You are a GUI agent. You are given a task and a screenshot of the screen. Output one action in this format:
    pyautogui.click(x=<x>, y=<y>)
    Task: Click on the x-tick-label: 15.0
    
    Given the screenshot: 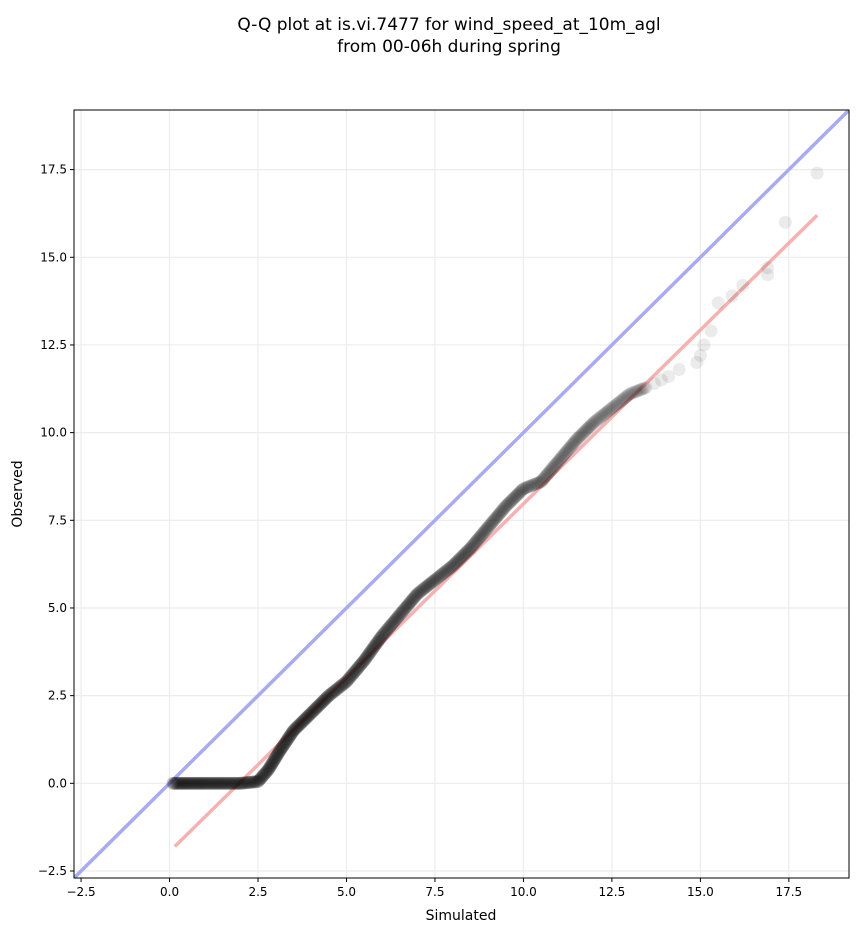 What is the action you would take?
    pyautogui.click(x=700, y=892)
    